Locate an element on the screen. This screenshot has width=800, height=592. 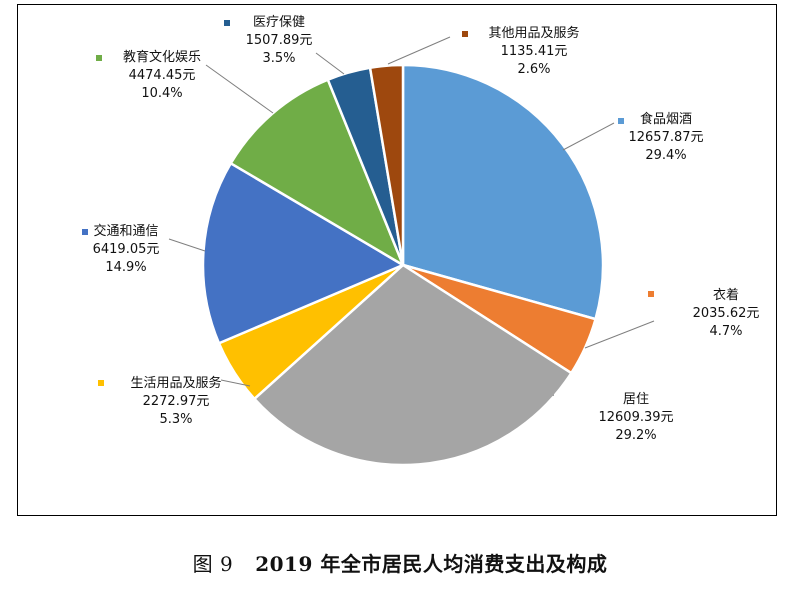
slice-name-label: 教育文化娱乐 is located at coordinates (162, 57).